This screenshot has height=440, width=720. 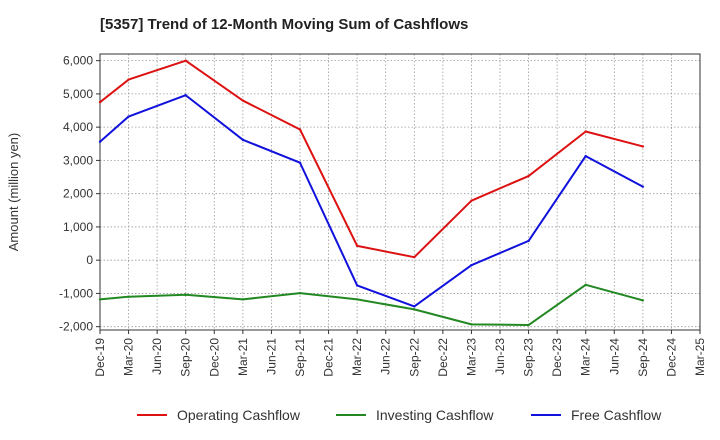 I want to click on x-tick-label: Sep-24, so click(x=643, y=357).